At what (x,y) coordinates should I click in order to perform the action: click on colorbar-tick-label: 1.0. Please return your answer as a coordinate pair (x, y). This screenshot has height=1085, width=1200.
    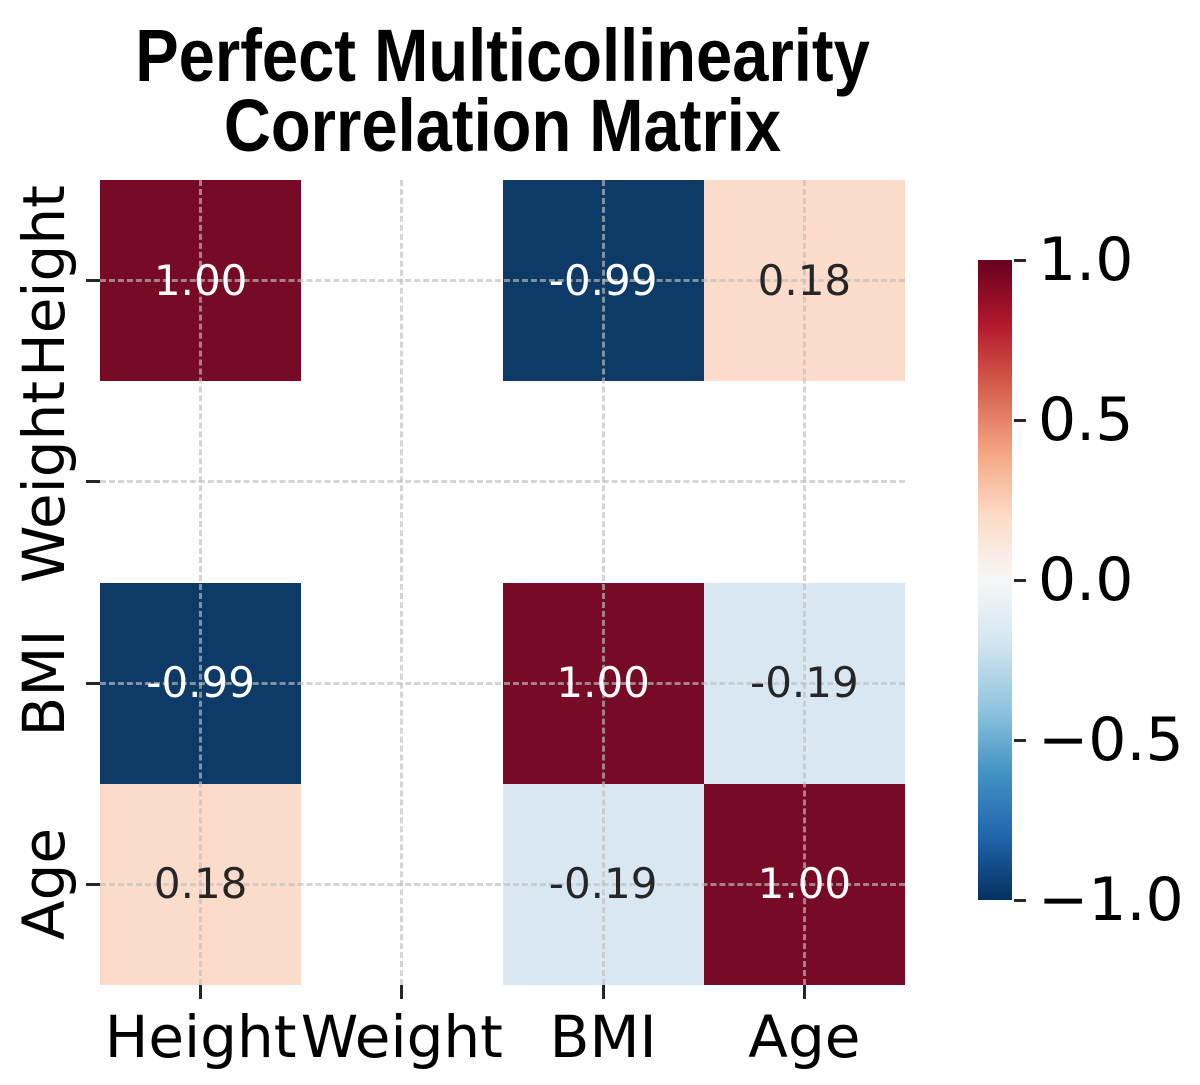
    Looking at the image, I should click on (1086, 260).